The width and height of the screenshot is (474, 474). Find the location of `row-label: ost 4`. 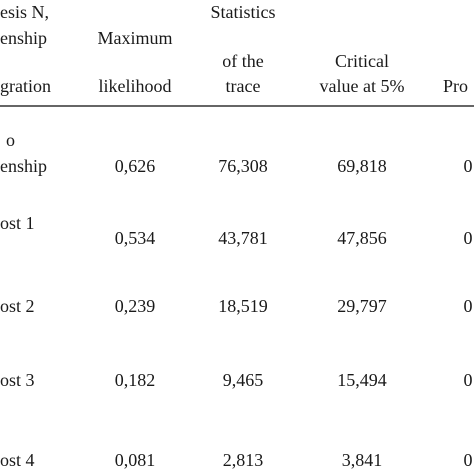

row-label: ost 4 is located at coordinates (17, 460).